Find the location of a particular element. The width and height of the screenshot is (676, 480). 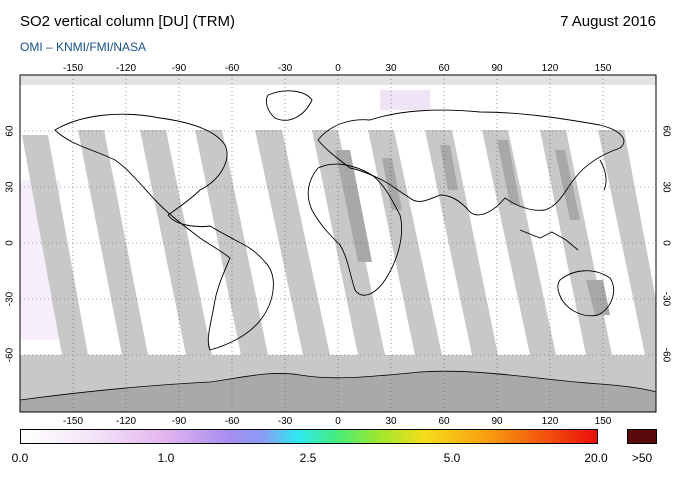

colorbar-label: 2.5 is located at coordinates (308, 458).